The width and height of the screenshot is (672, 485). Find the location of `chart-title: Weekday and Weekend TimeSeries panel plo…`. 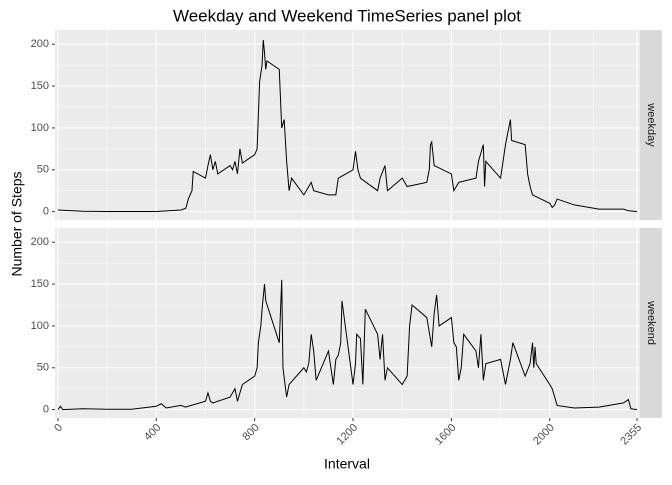

chart-title: Weekday and Weekend TimeSeries panel plo… is located at coordinates (347, 15).